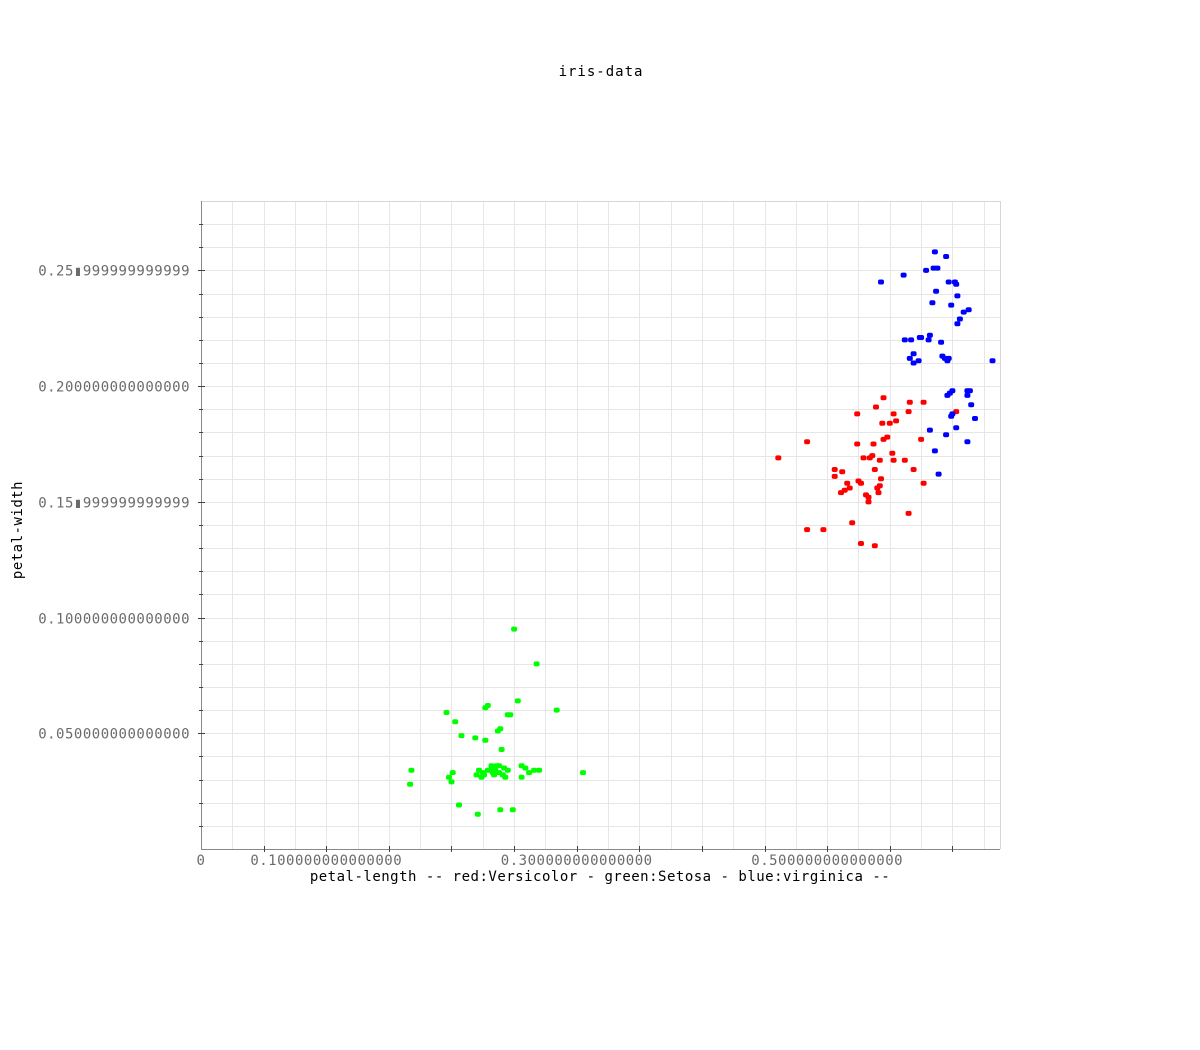 This screenshot has height=1050, width=1200. Describe the element at coordinates (201, 861) in the screenshot. I see `x-tick-label: 0` at that location.